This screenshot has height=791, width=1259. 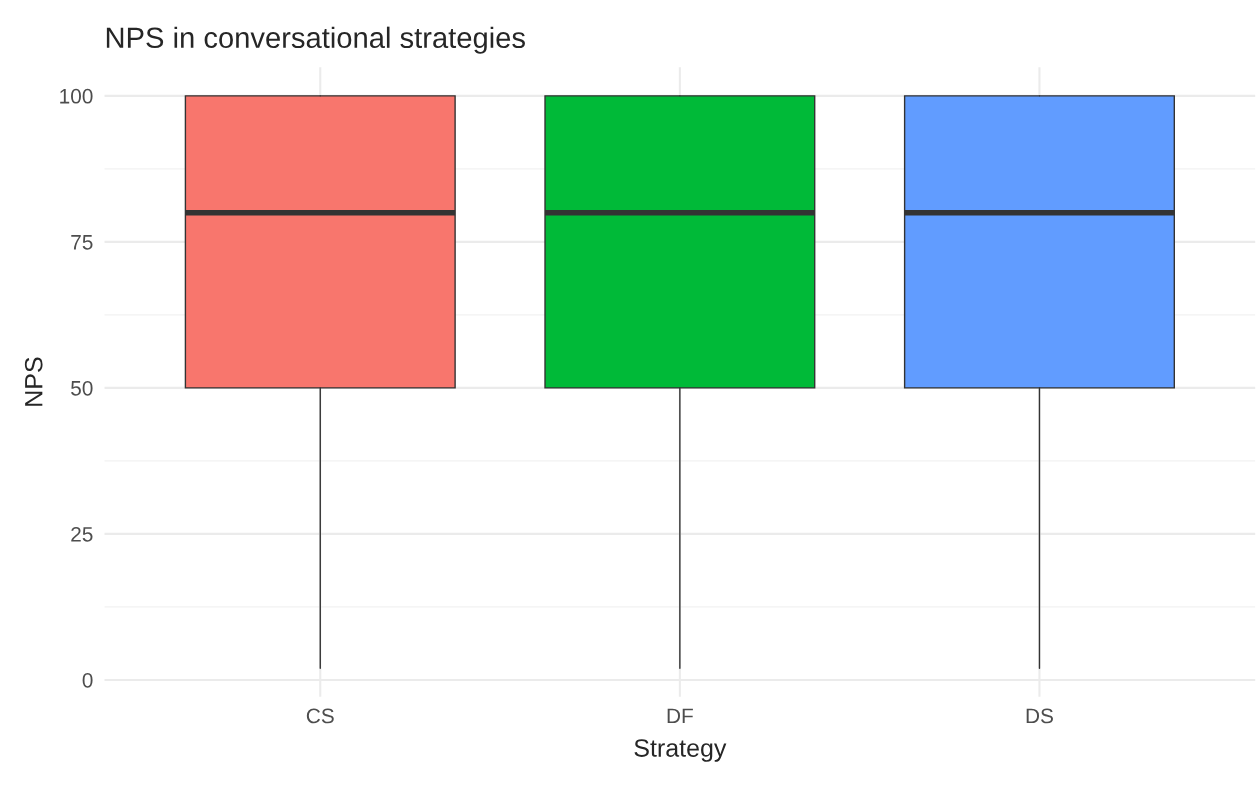 What do you see at coordinates (320, 716) in the screenshot?
I see `x-tick-label: CS` at bounding box center [320, 716].